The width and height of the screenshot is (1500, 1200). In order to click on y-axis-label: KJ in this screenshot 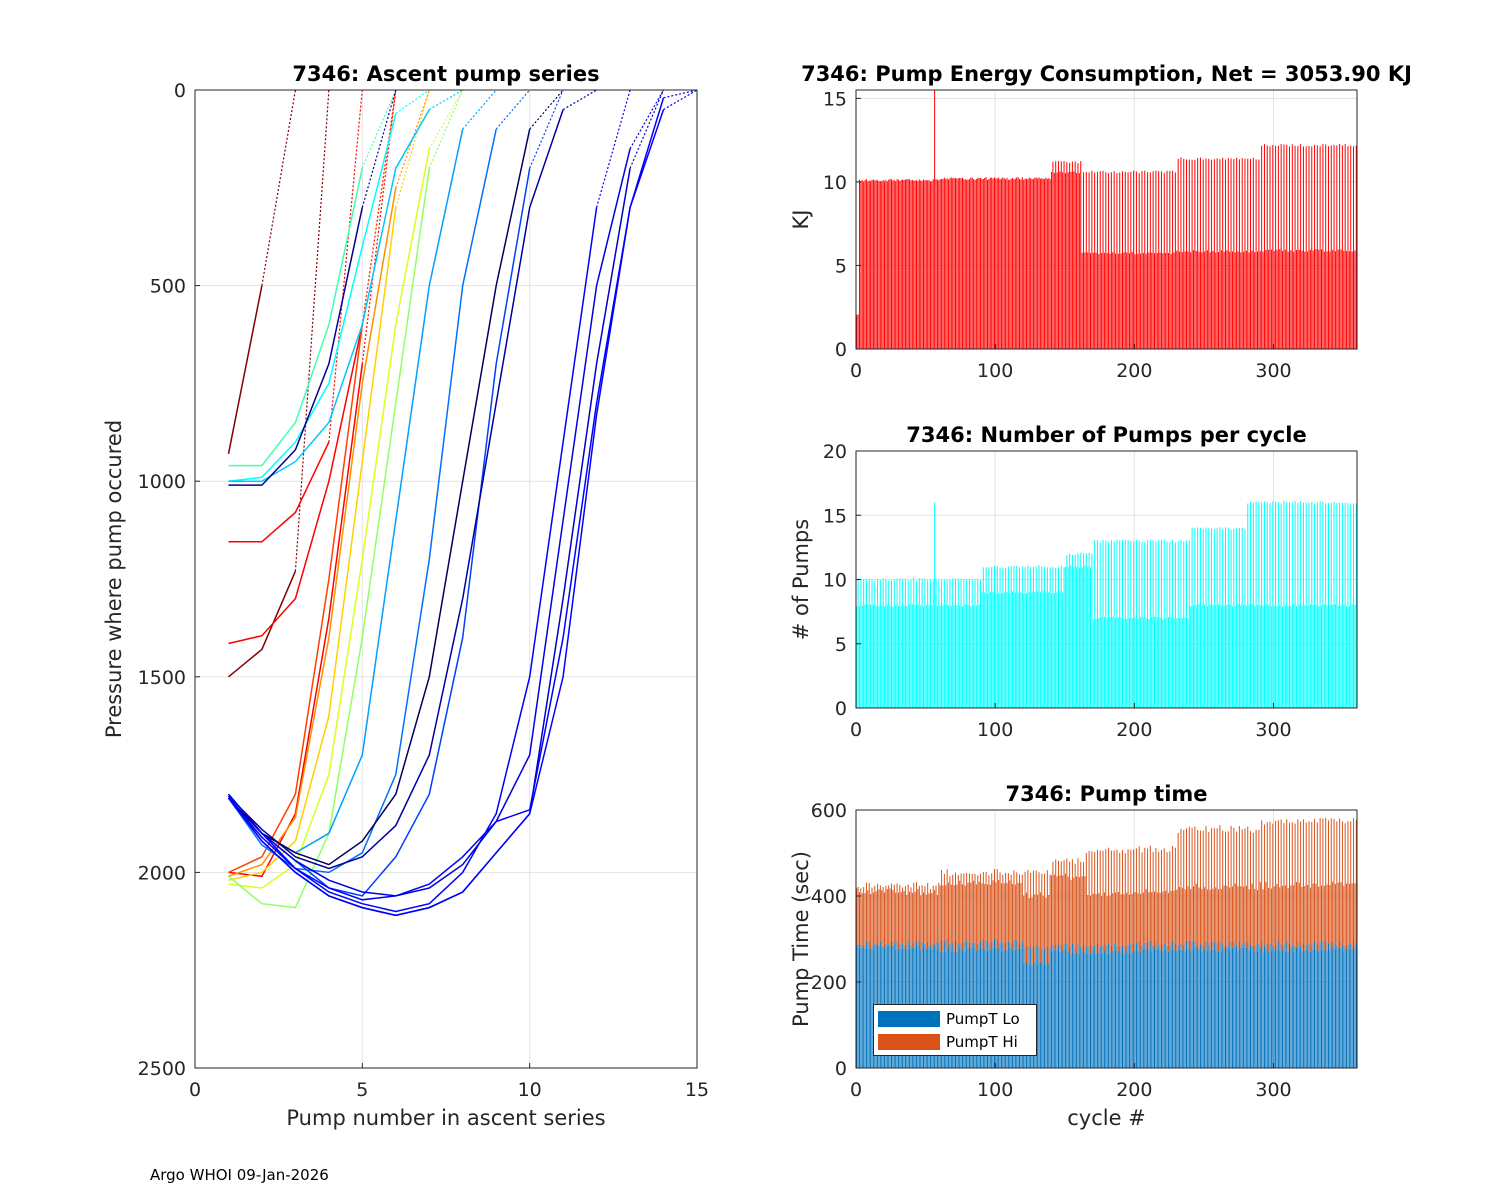, I will do `click(801, 220)`.